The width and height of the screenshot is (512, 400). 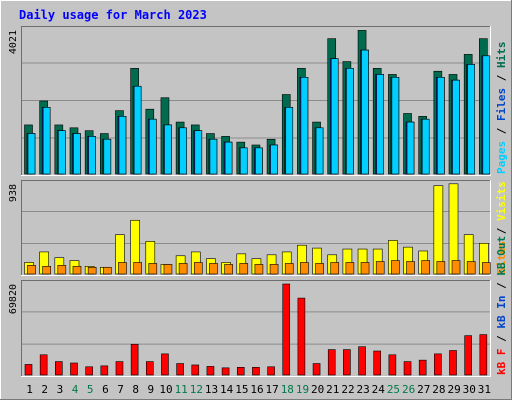 What do you see at coordinates (438, 389) in the screenshot?
I see `x-tick-label-day-28: 28` at bounding box center [438, 389].